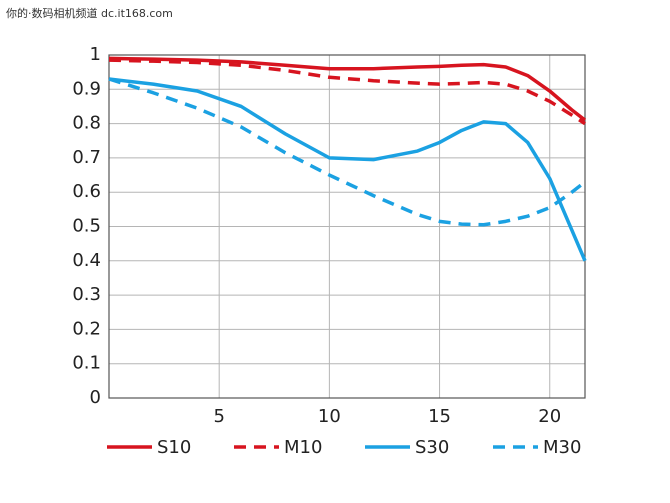 The image size is (670, 503). Describe the element at coordinates (86, 88) in the screenshot. I see `y-tick-label: 0.9` at that location.